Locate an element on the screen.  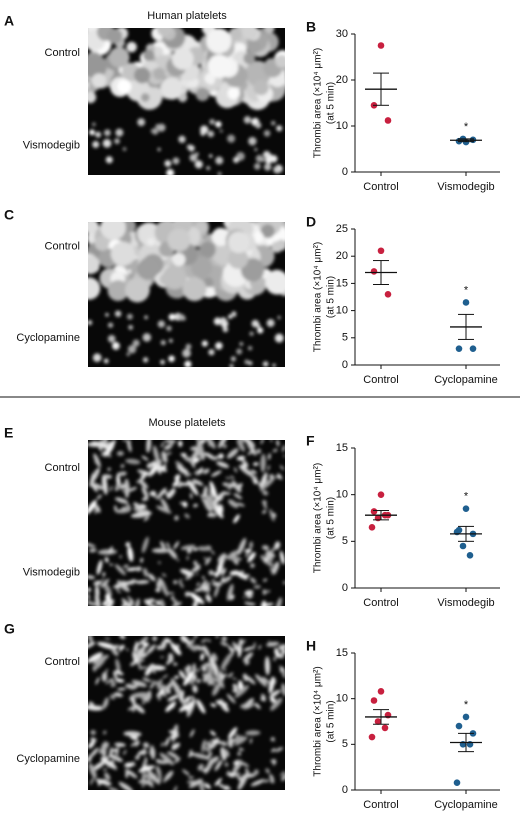
x-tick-label: Vismodegib is located at coordinates (465, 603).